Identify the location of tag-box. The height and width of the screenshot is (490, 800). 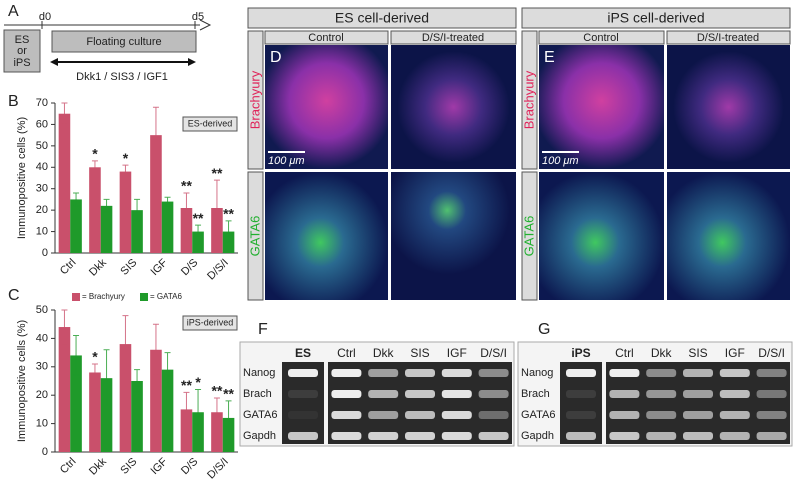
(210, 323).